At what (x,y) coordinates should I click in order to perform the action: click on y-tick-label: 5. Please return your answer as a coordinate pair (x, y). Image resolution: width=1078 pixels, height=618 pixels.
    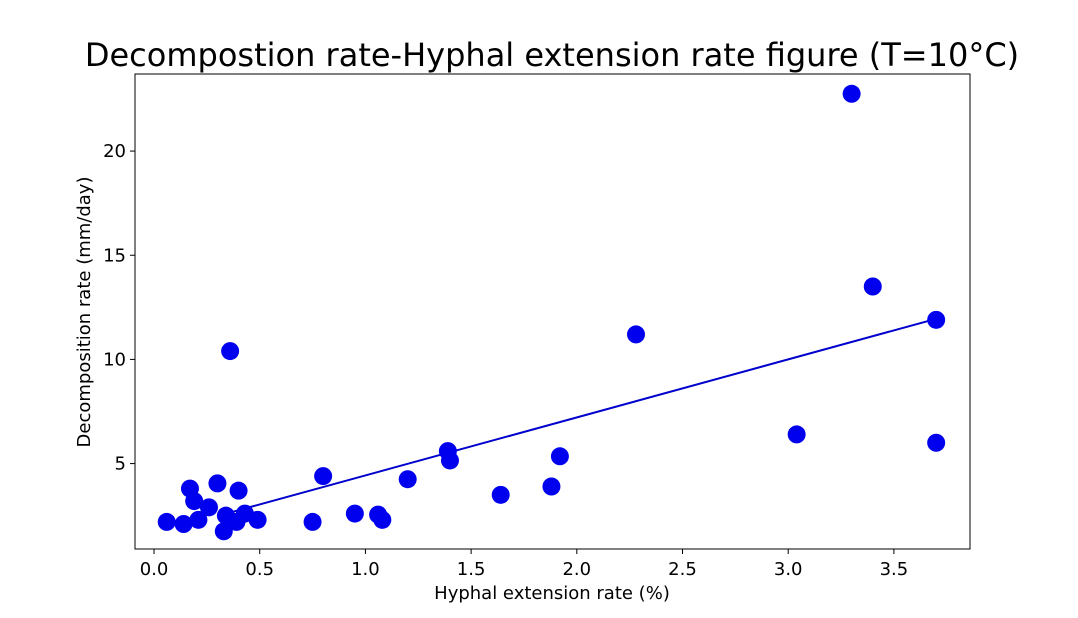
    Looking at the image, I should click on (120, 464).